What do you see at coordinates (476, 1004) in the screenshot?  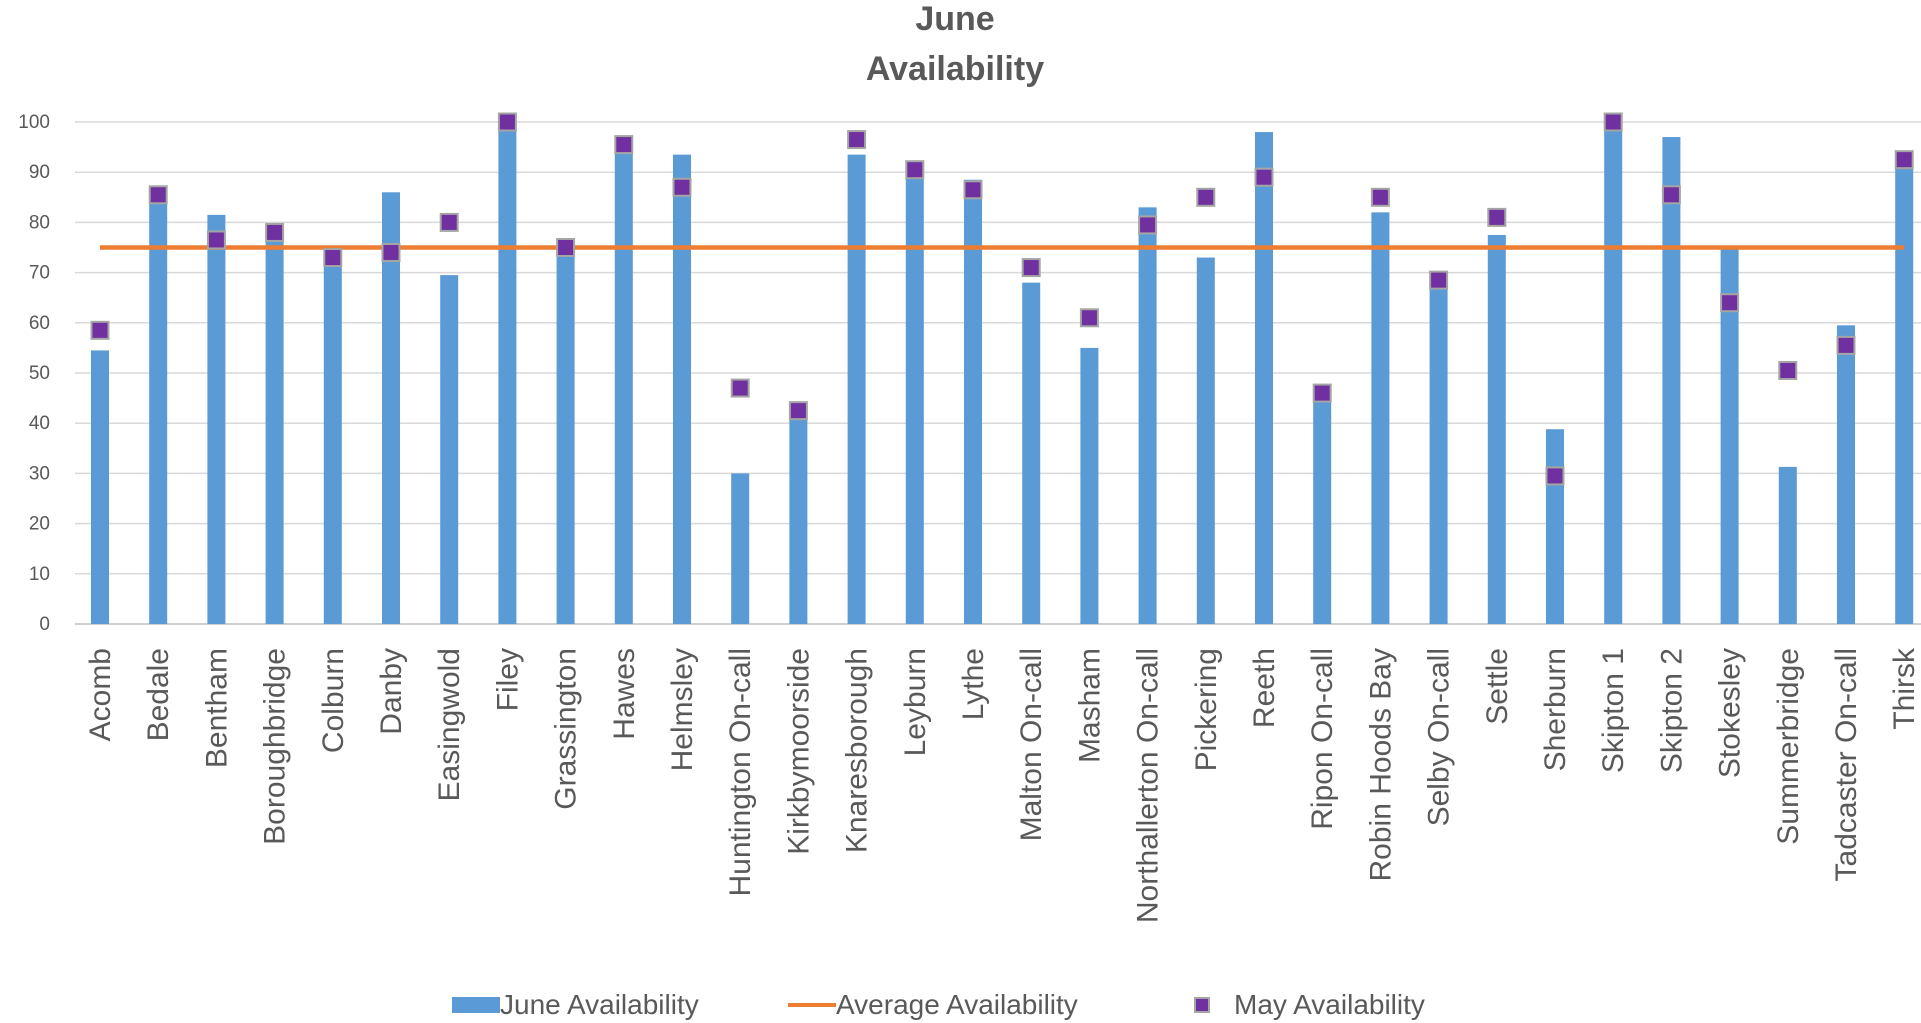 I see `legend-bar-swatch` at bounding box center [476, 1004].